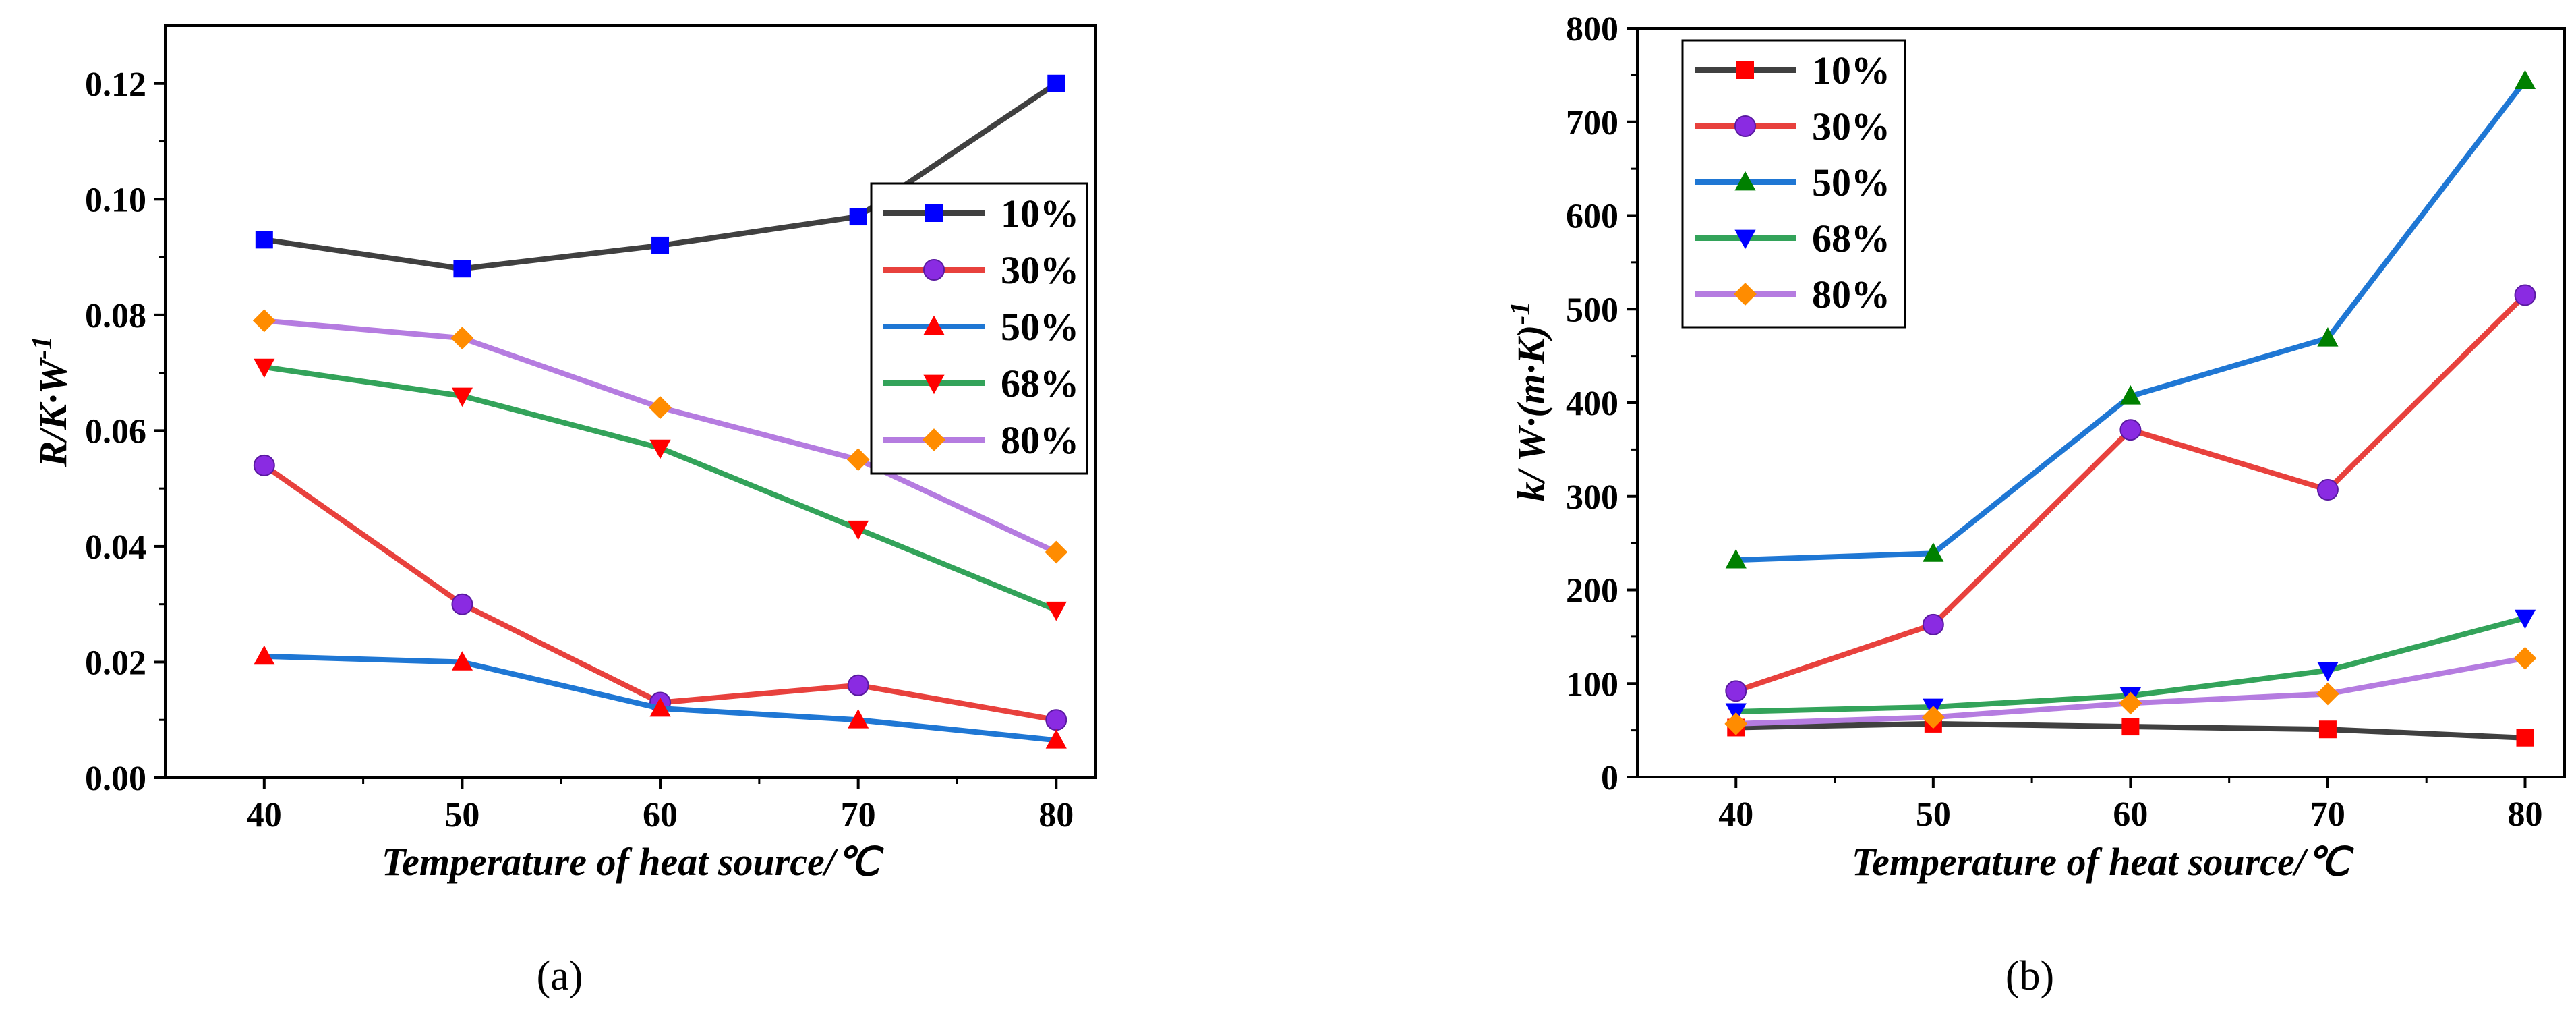  Describe the element at coordinates (116, 85) in the screenshot. I see `y-tick-label: 0.12` at that location.